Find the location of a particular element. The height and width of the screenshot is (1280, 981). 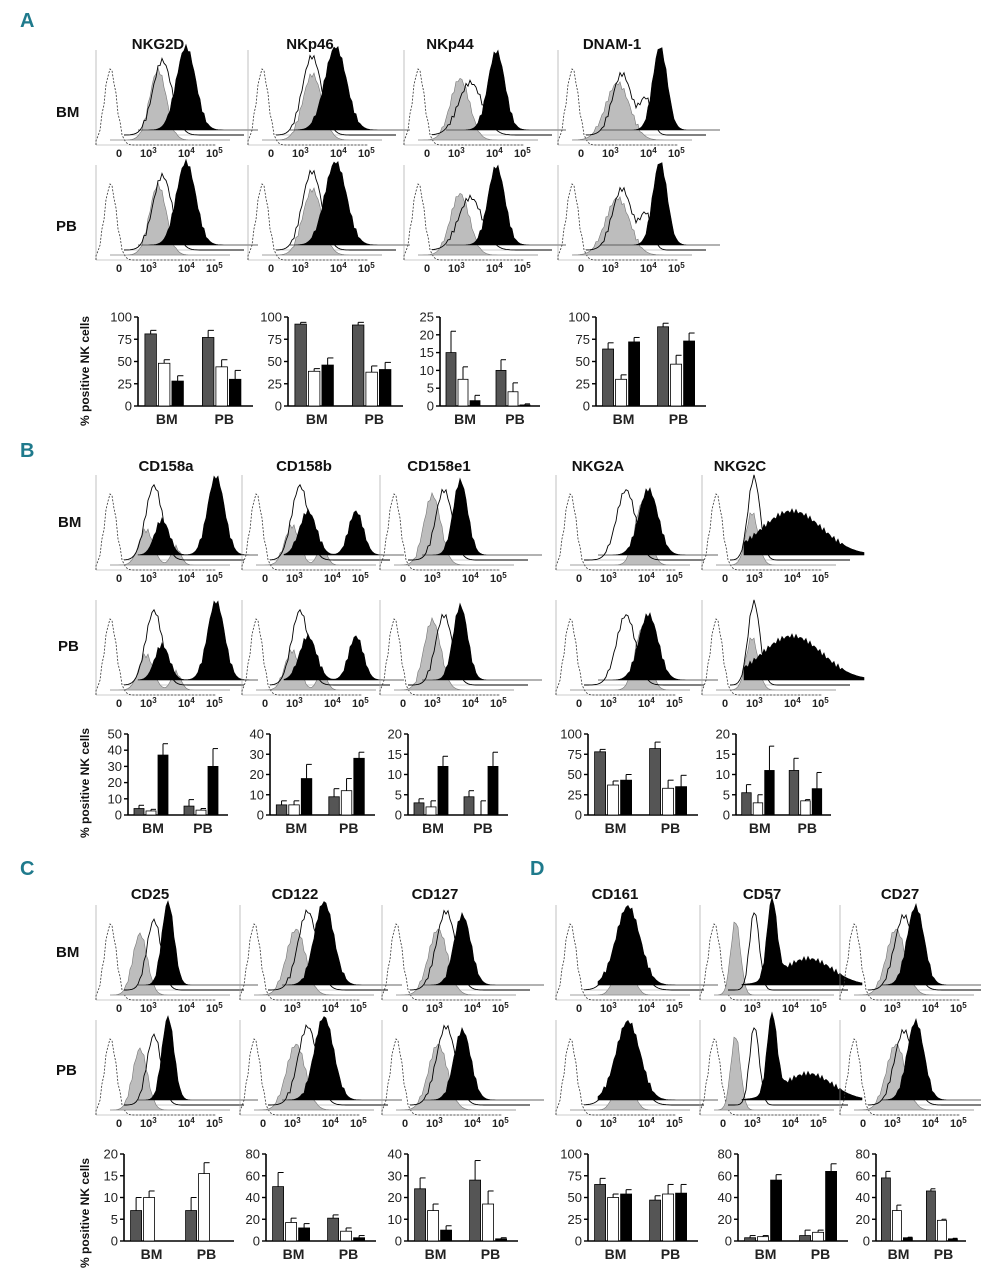

bar-chart-nkp44: 0 5 10 15 20 25 BM PB is located at coordinates (480, 368).